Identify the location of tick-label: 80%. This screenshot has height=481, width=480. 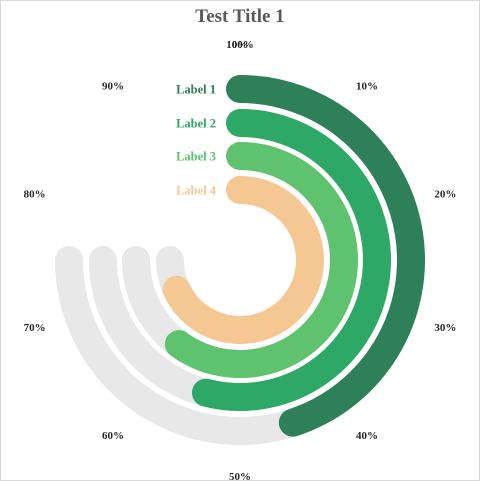
(35, 194).